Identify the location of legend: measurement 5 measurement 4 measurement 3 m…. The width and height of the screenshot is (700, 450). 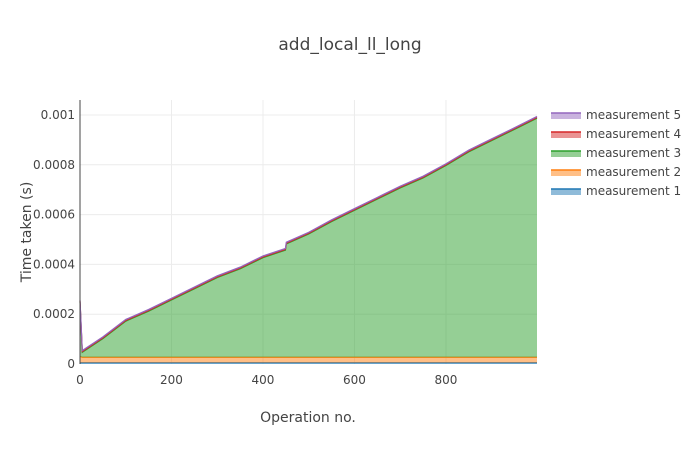
(616, 153).